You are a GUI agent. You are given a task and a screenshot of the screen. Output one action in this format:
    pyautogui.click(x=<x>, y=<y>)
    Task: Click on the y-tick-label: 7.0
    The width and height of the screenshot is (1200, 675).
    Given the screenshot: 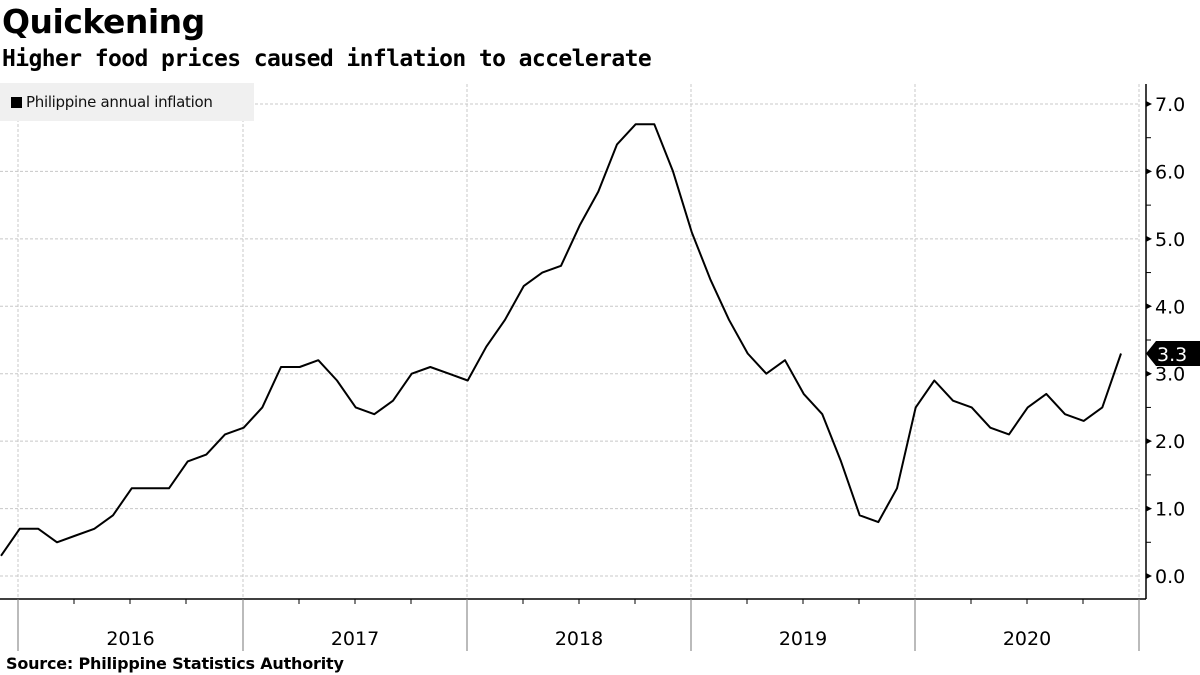 What is the action you would take?
    pyautogui.click(x=1170, y=105)
    